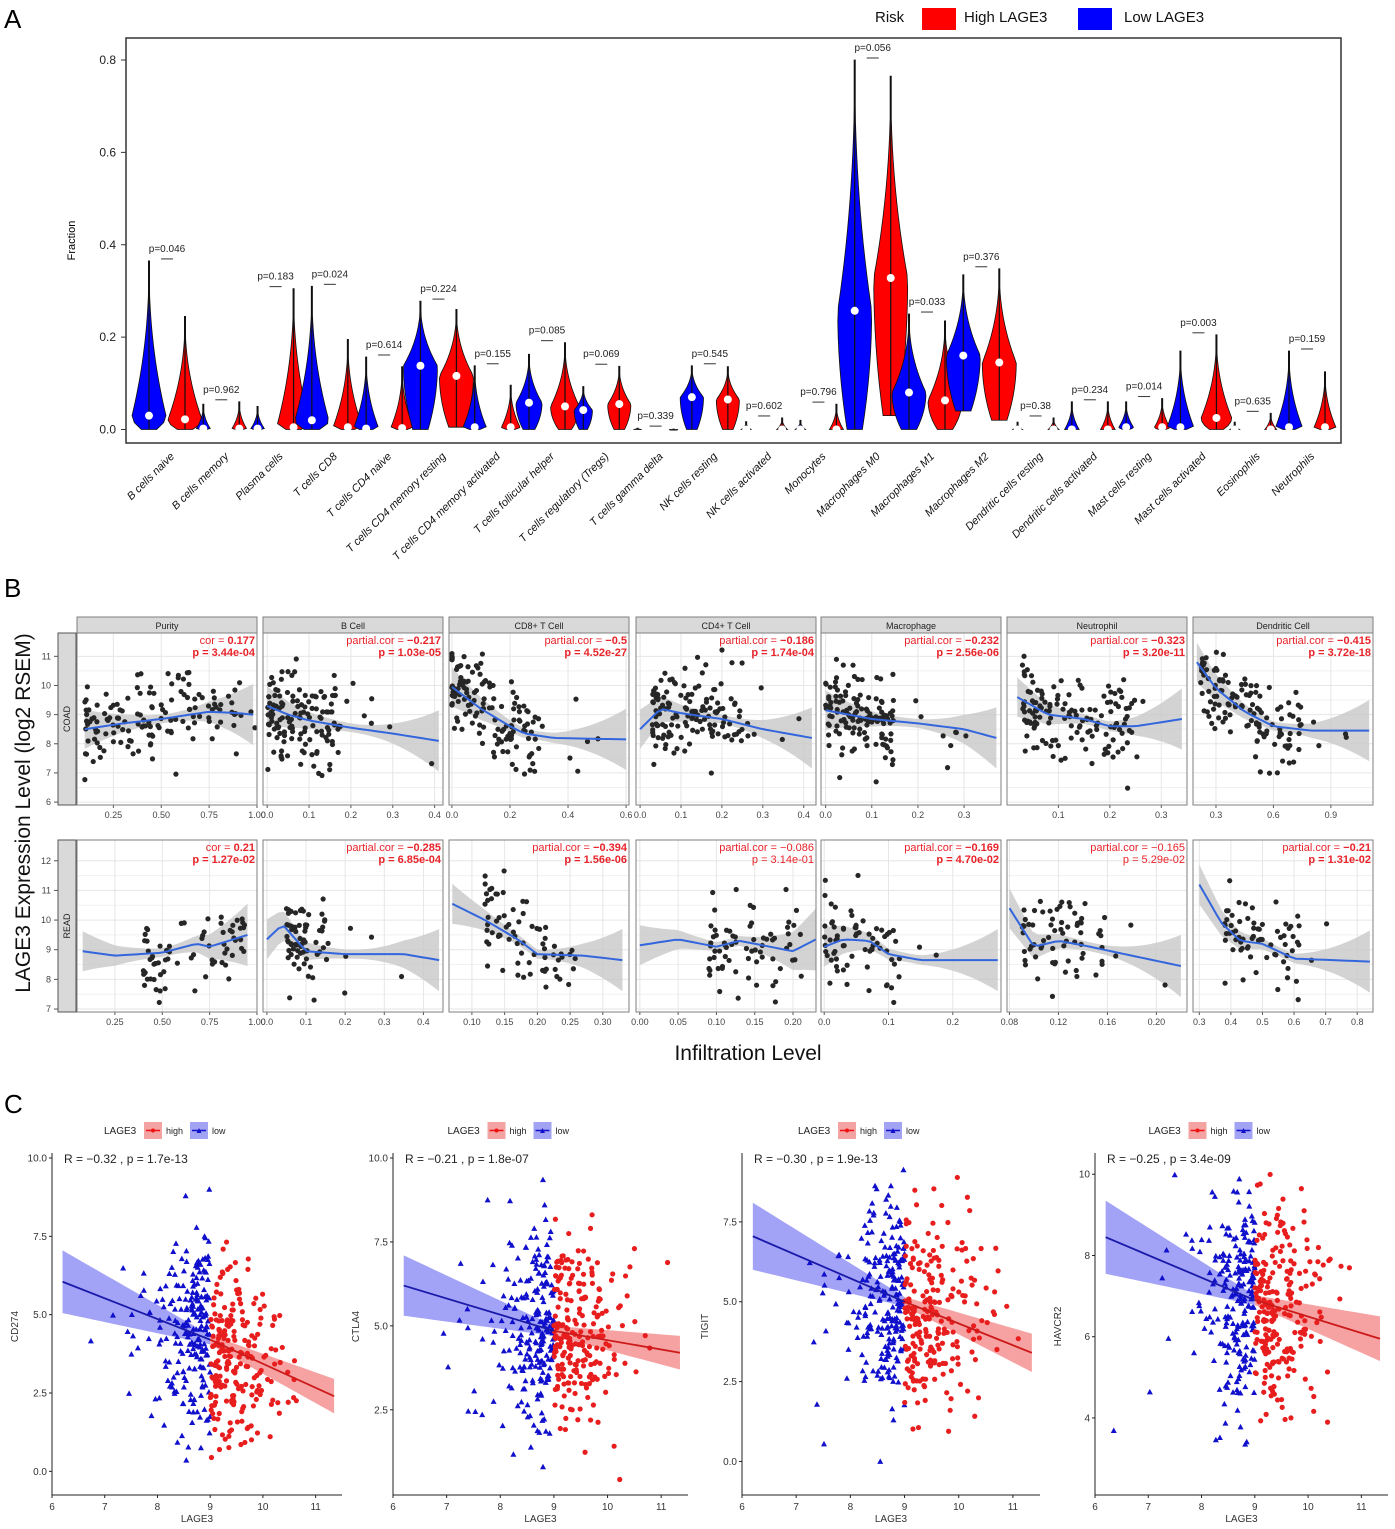  Describe the element at coordinates (722, 815) in the screenshot. I see `x-tick-label: 0.2` at that location.